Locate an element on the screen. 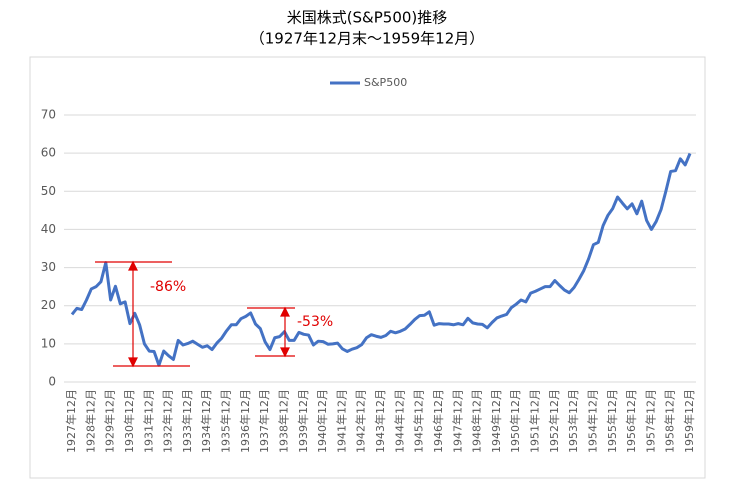  x-tick-label: 1939年12月 is located at coordinates (303, 421).